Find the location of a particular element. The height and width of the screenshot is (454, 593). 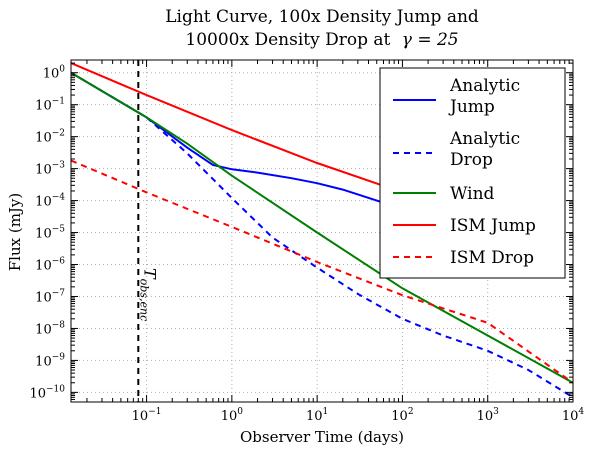

chart-title-line2-text: 10000x Density Drop at is located at coordinates (287, 40).